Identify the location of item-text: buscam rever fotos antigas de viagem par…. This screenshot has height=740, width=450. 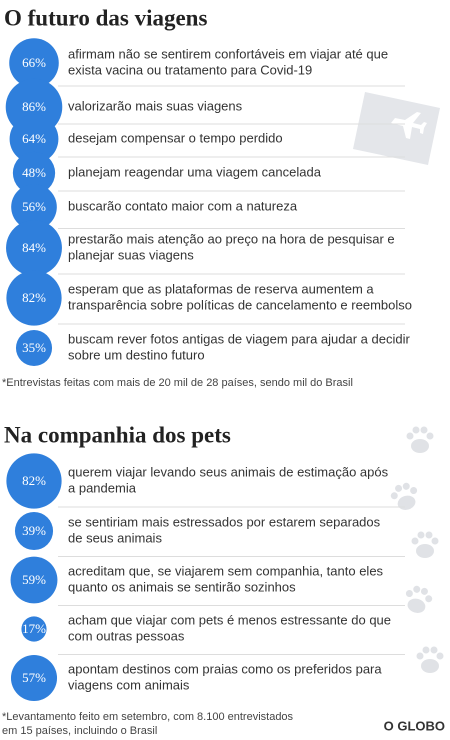
(239, 338).